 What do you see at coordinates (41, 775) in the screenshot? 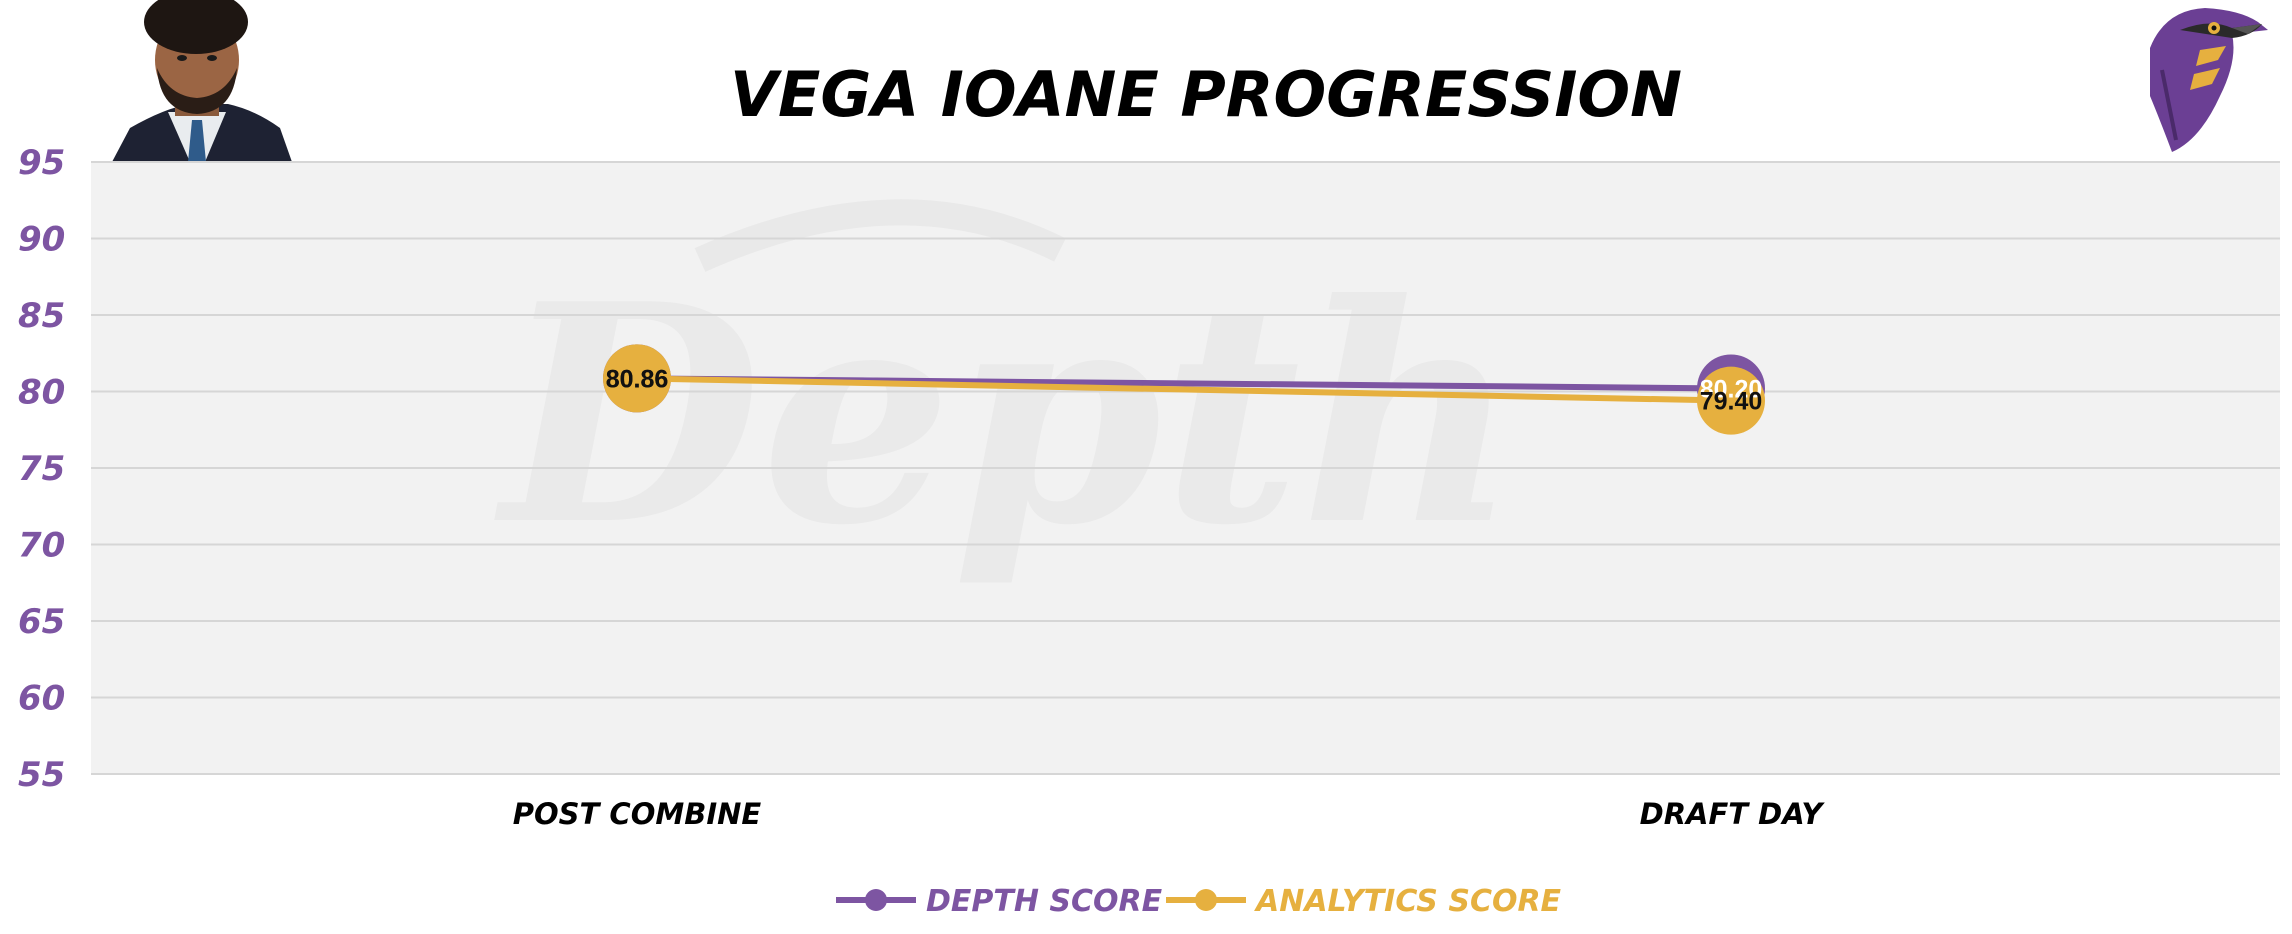
I see `y-tick-label: 55` at bounding box center [41, 775].